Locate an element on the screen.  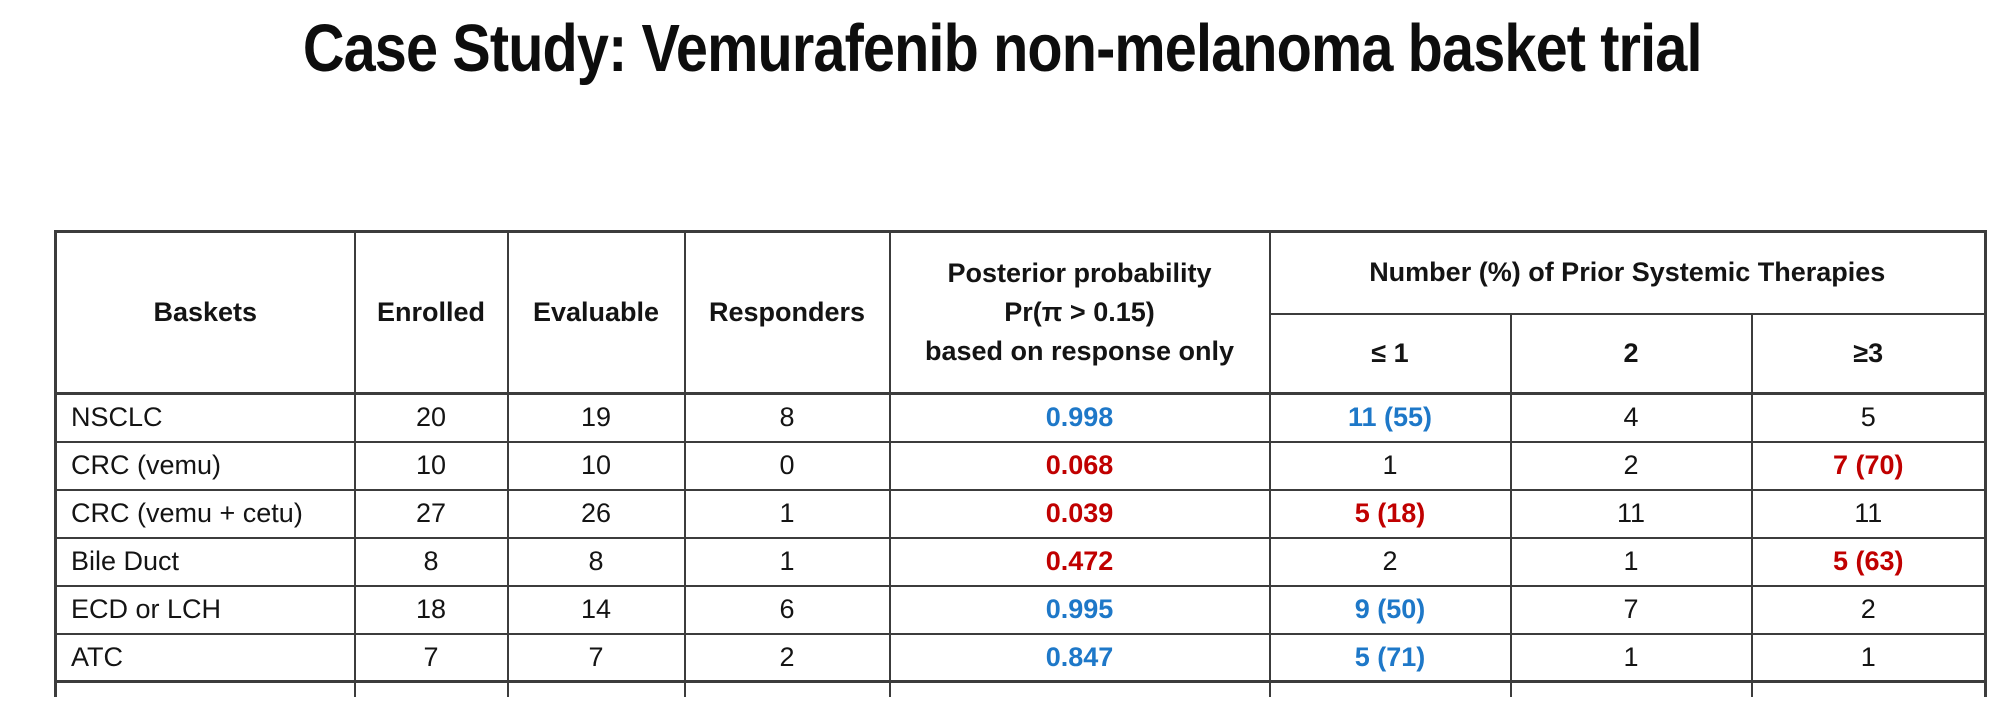
evaluable-value: 14 is located at coordinates (596, 609).